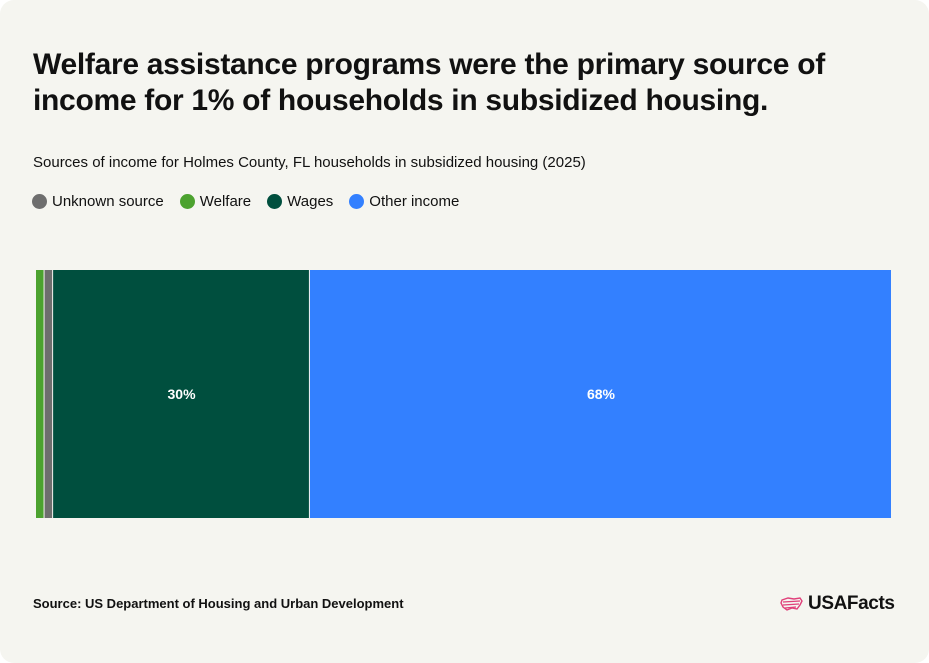 The height and width of the screenshot is (663, 929). I want to click on legend-label-unknown: Unknown source, so click(108, 201).